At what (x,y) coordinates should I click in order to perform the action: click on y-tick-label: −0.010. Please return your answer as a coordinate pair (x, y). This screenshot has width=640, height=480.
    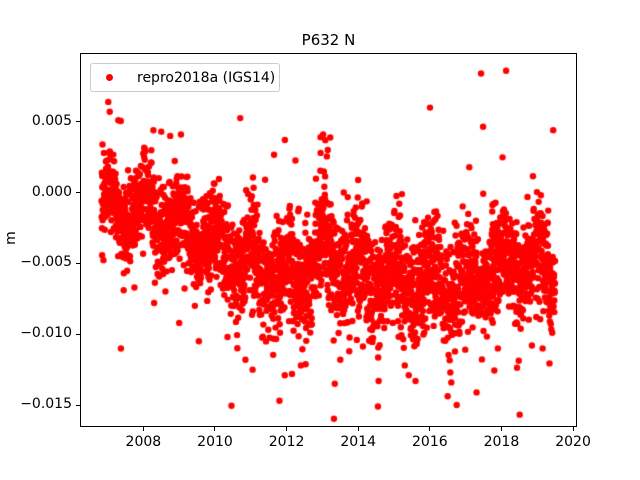
    Looking at the image, I should click on (46, 333).